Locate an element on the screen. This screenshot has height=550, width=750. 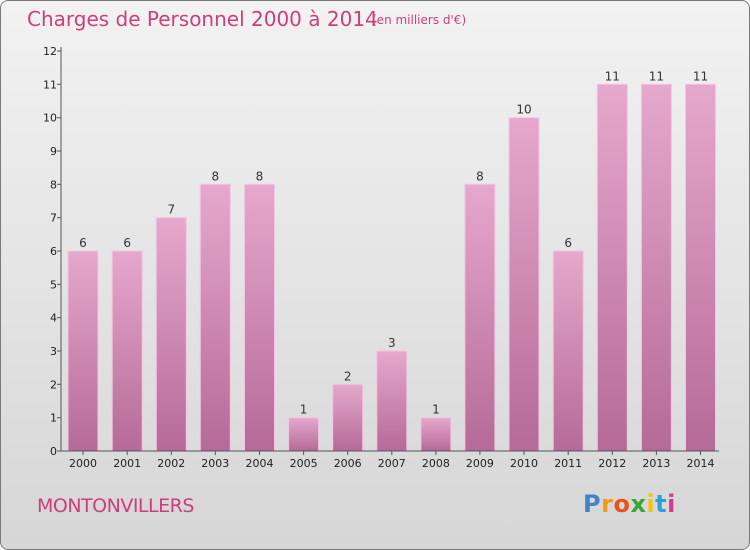
value-label-2012: 11 is located at coordinates (612, 76).